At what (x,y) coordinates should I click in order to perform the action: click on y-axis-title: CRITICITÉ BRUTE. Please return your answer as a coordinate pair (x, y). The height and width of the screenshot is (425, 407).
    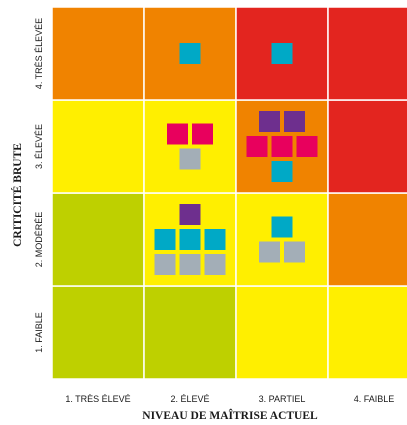
    Looking at the image, I should click on (17, 195).